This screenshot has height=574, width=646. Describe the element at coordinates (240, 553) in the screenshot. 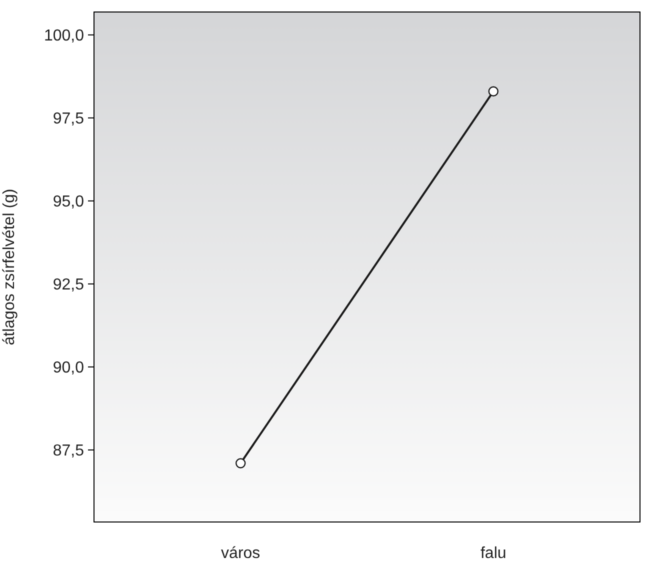

I see `x-tick-label: város` at that location.